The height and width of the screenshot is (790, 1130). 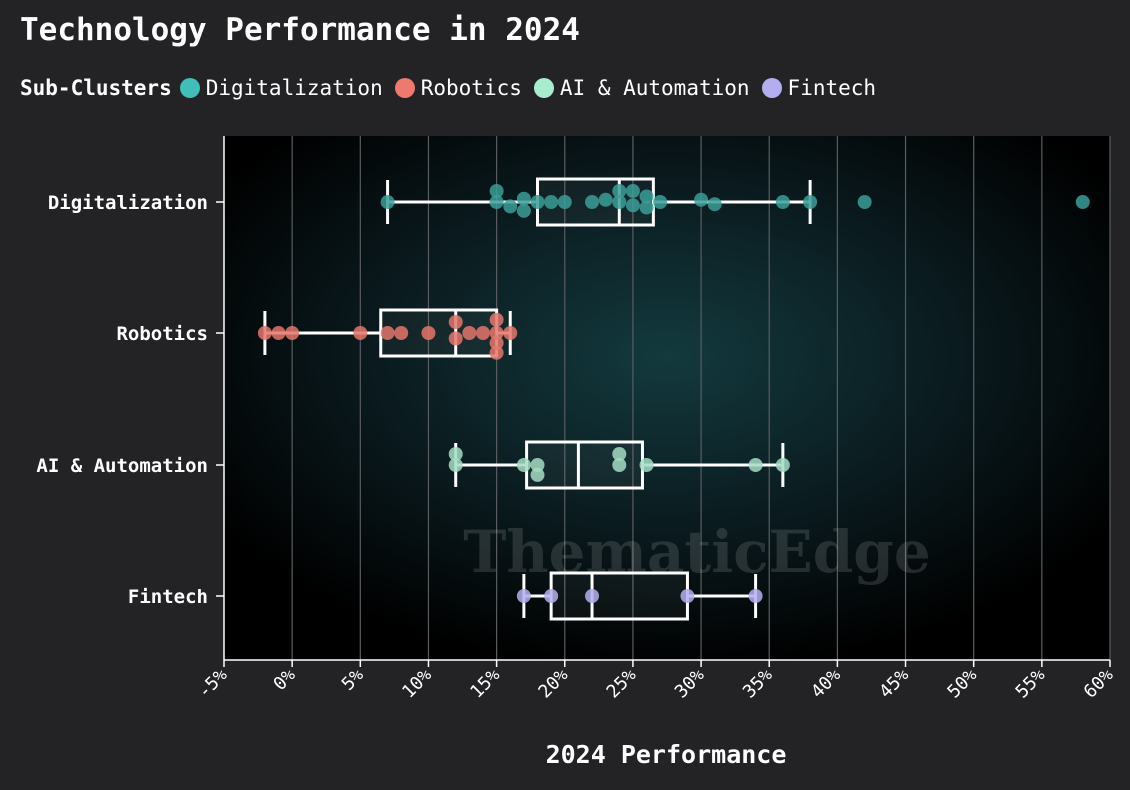 What do you see at coordinates (654, 88) in the screenshot?
I see `legend-label: AI & Automation` at bounding box center [654, 88].